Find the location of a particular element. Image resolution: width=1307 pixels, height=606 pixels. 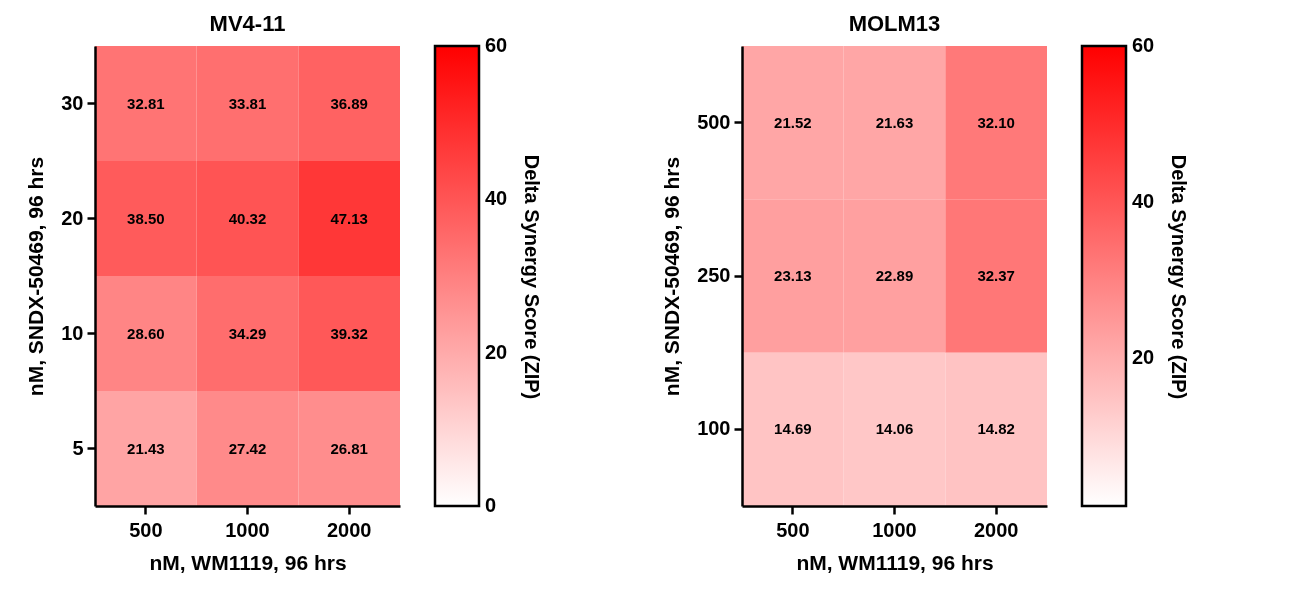

data-label: 39.32 is located at coordinates (349, 333).